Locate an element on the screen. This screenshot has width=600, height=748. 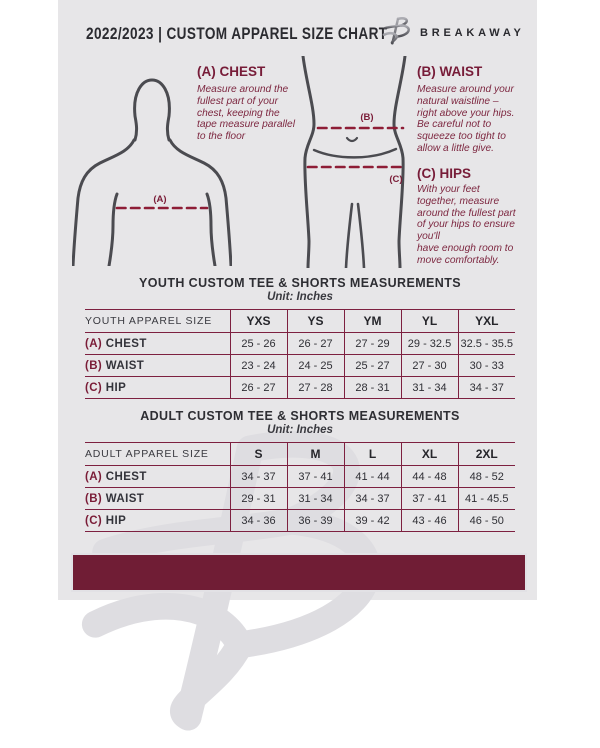
youth-waist-yxs: 23 - 24 is located at coordinates (258, 365).